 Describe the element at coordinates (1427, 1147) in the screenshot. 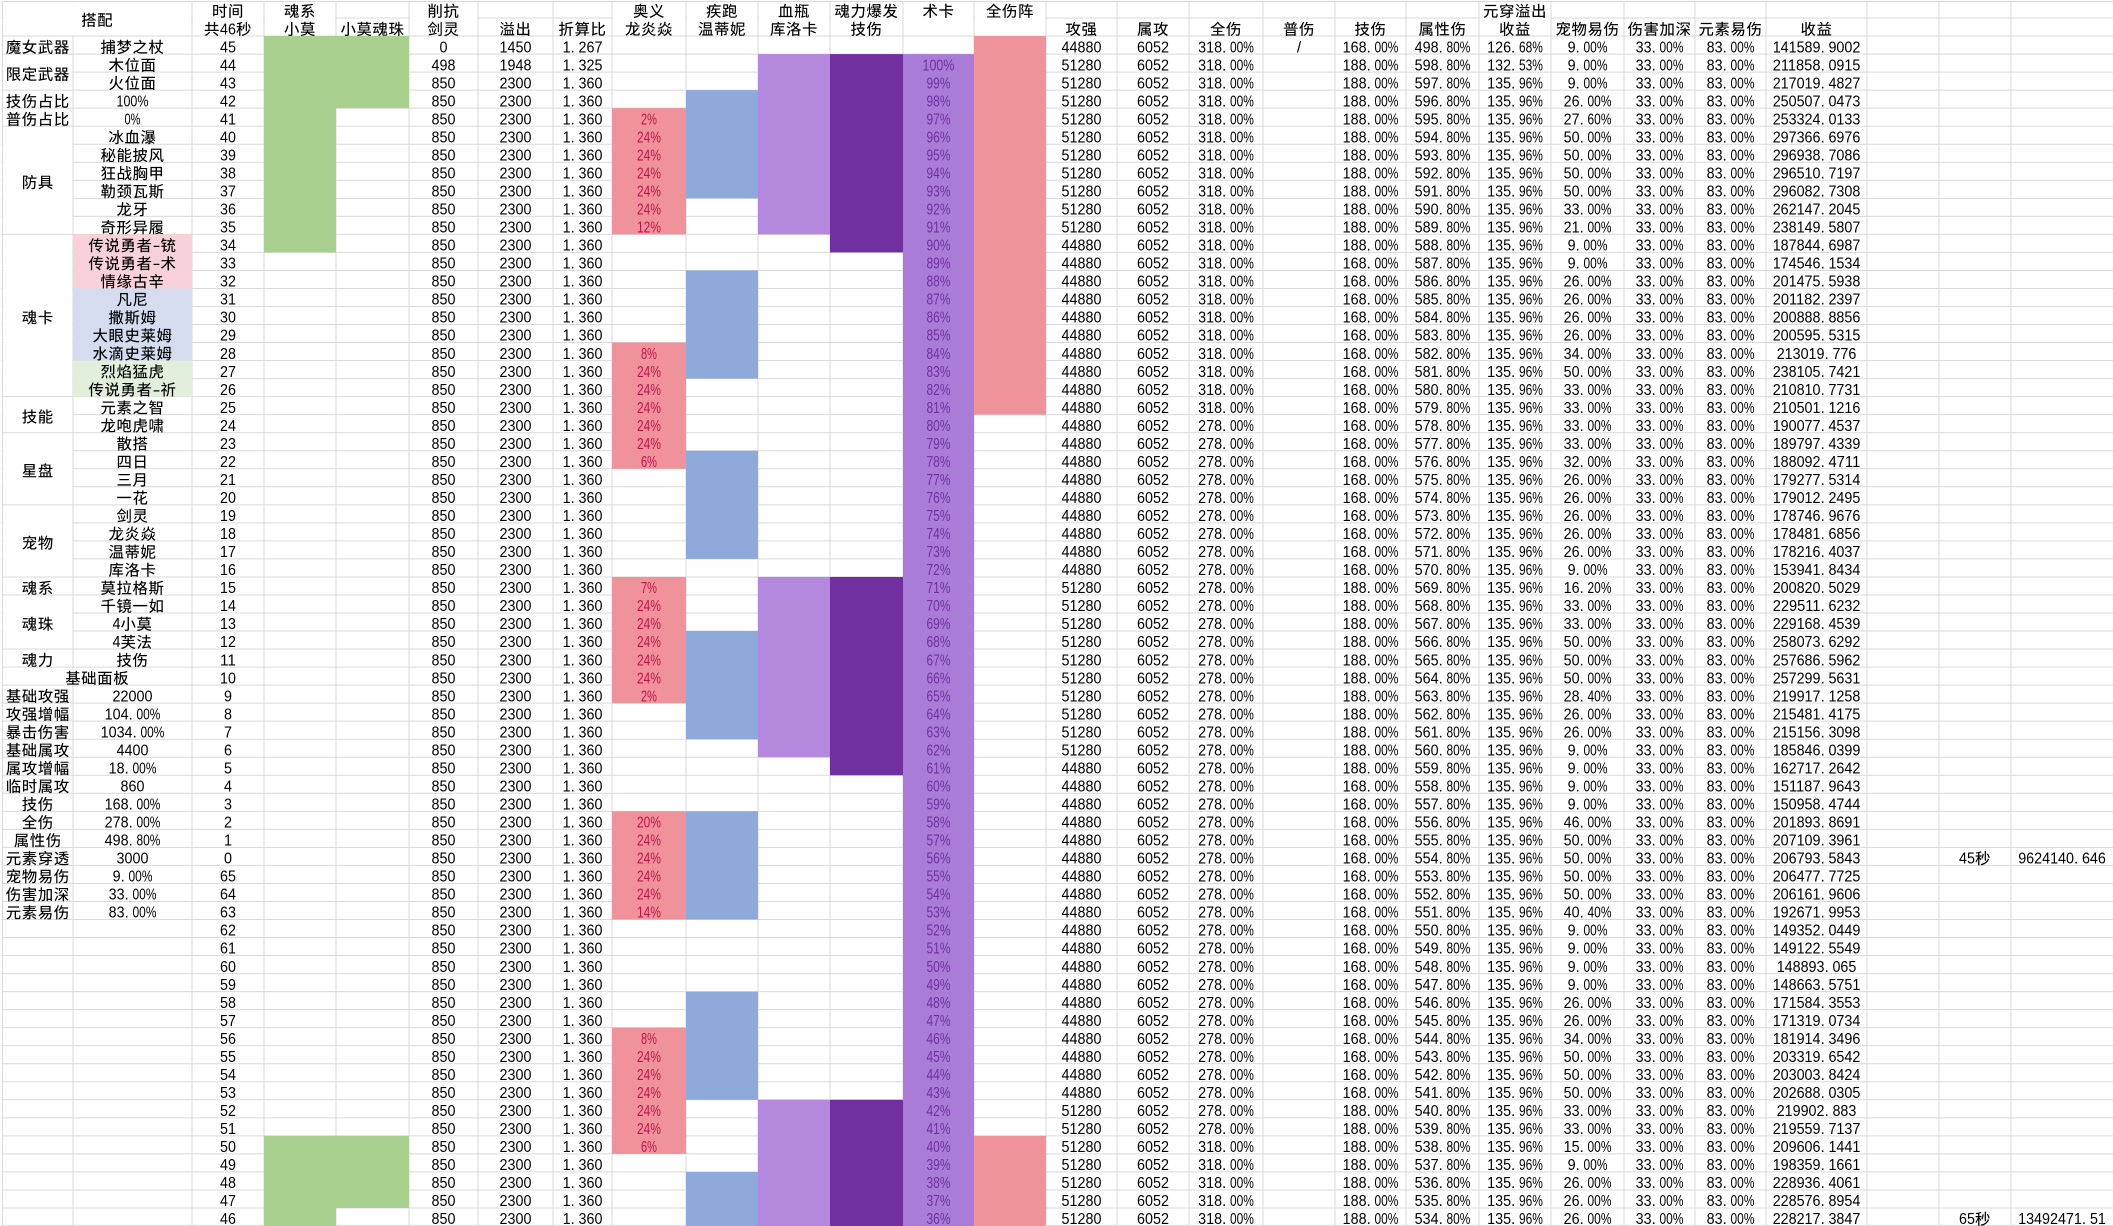

I see `svg-text: 538` at that location.